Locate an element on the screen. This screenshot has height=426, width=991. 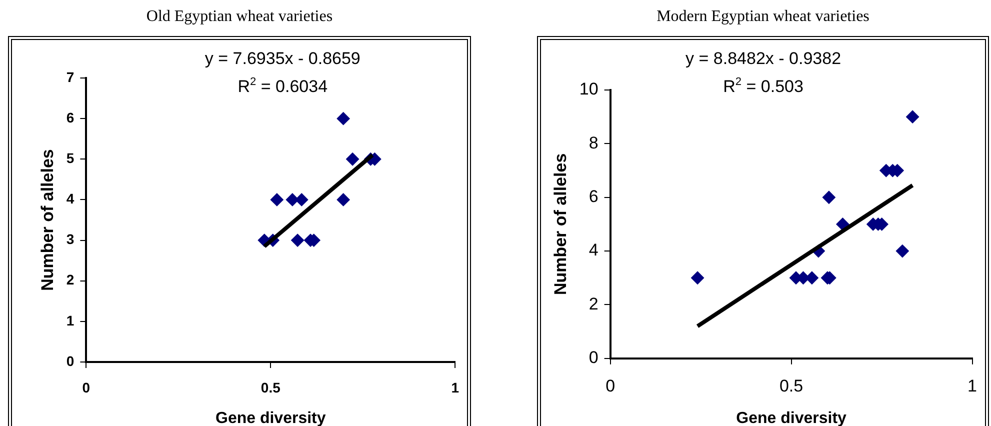
text: y = 8.8482x - 0.9382 is located at coordinates (764, 58).